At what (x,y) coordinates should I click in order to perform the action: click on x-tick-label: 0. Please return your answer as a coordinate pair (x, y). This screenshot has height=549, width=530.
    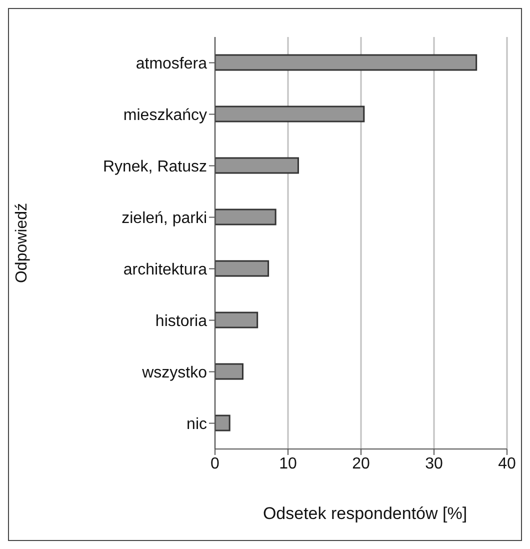
    Looking at the image, I should click on (215, 463).